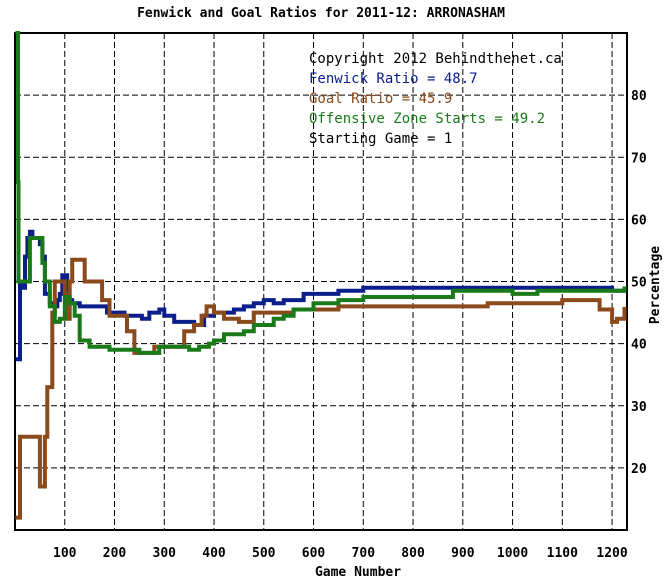  I want to click on x-tick-label: 300, so click(165, 553).